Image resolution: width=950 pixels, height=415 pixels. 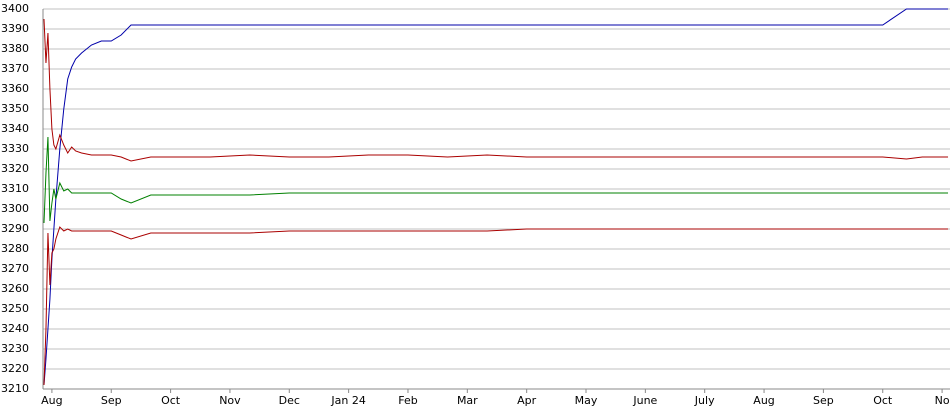 I want to click on x-tick-label: Dec, so click(x=289, y=400).